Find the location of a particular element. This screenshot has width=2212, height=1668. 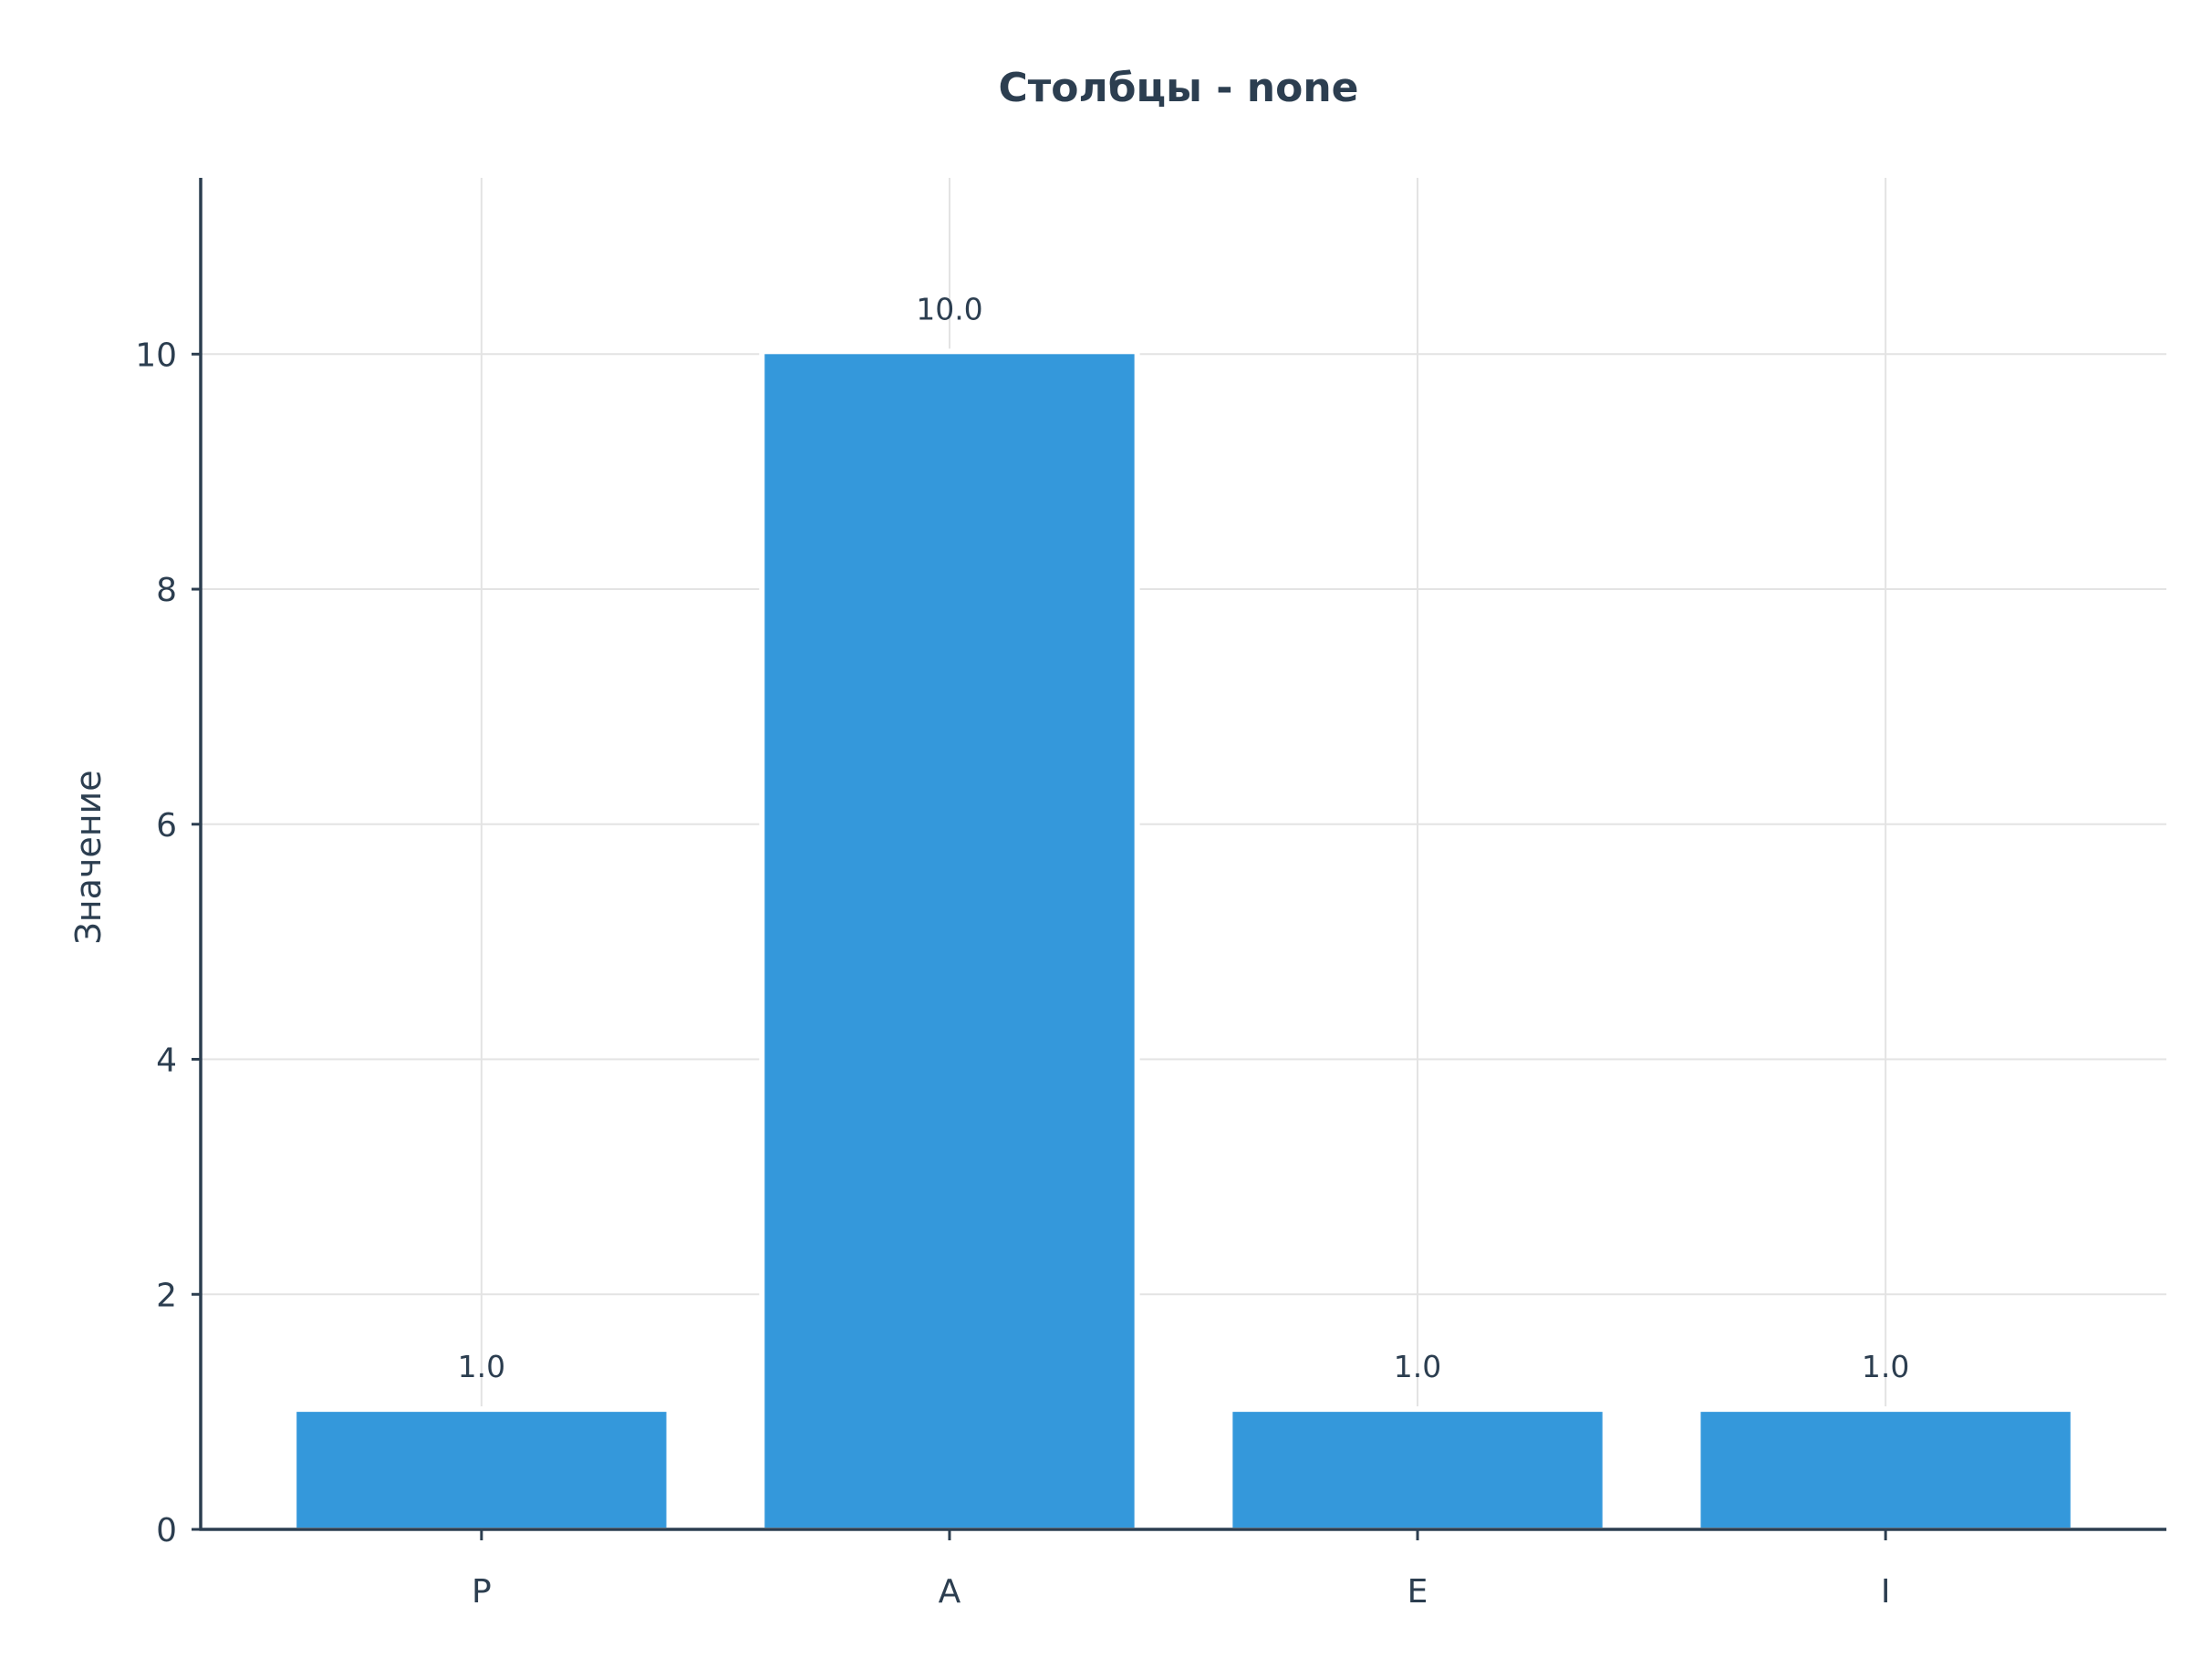

bar-p is located at coordinates (482, 1470).